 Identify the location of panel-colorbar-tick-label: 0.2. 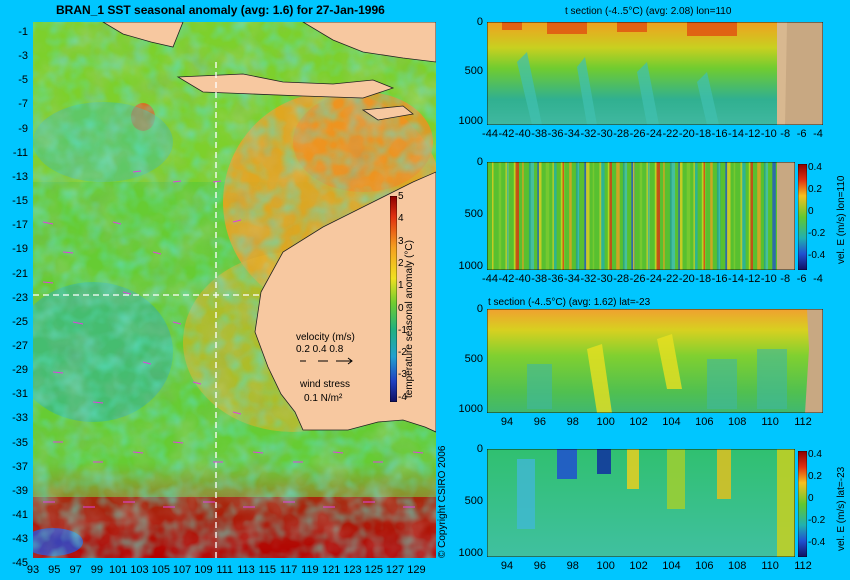
(815, 189).